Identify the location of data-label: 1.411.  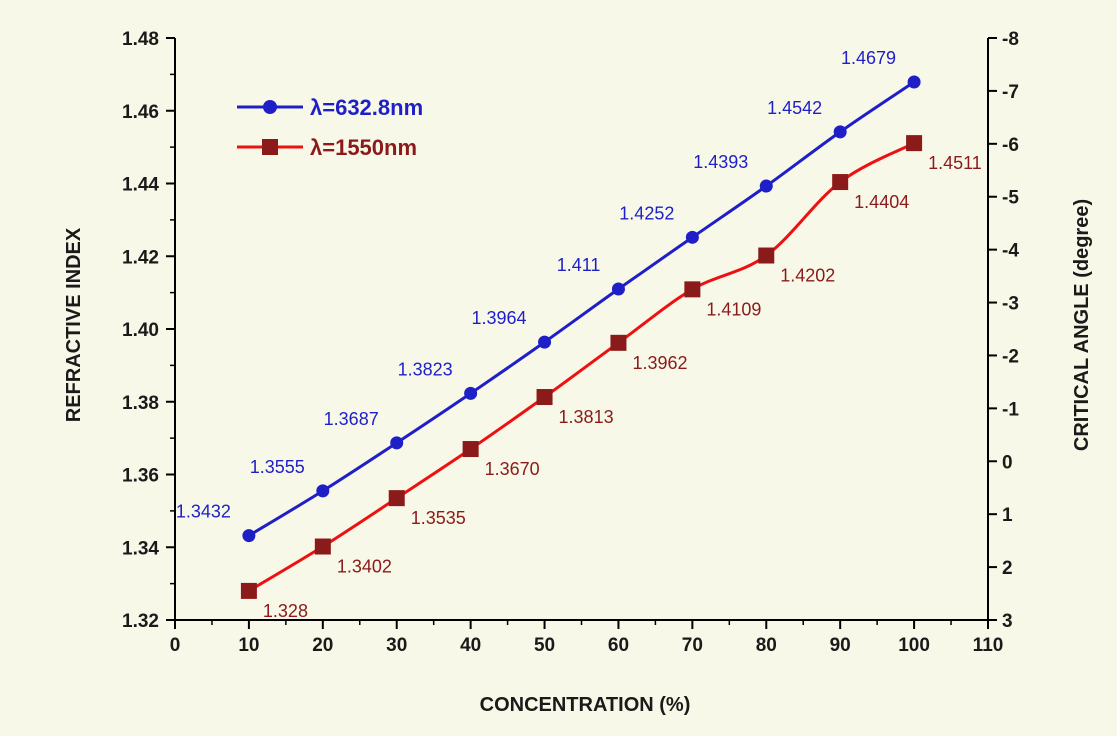
(579, 265).